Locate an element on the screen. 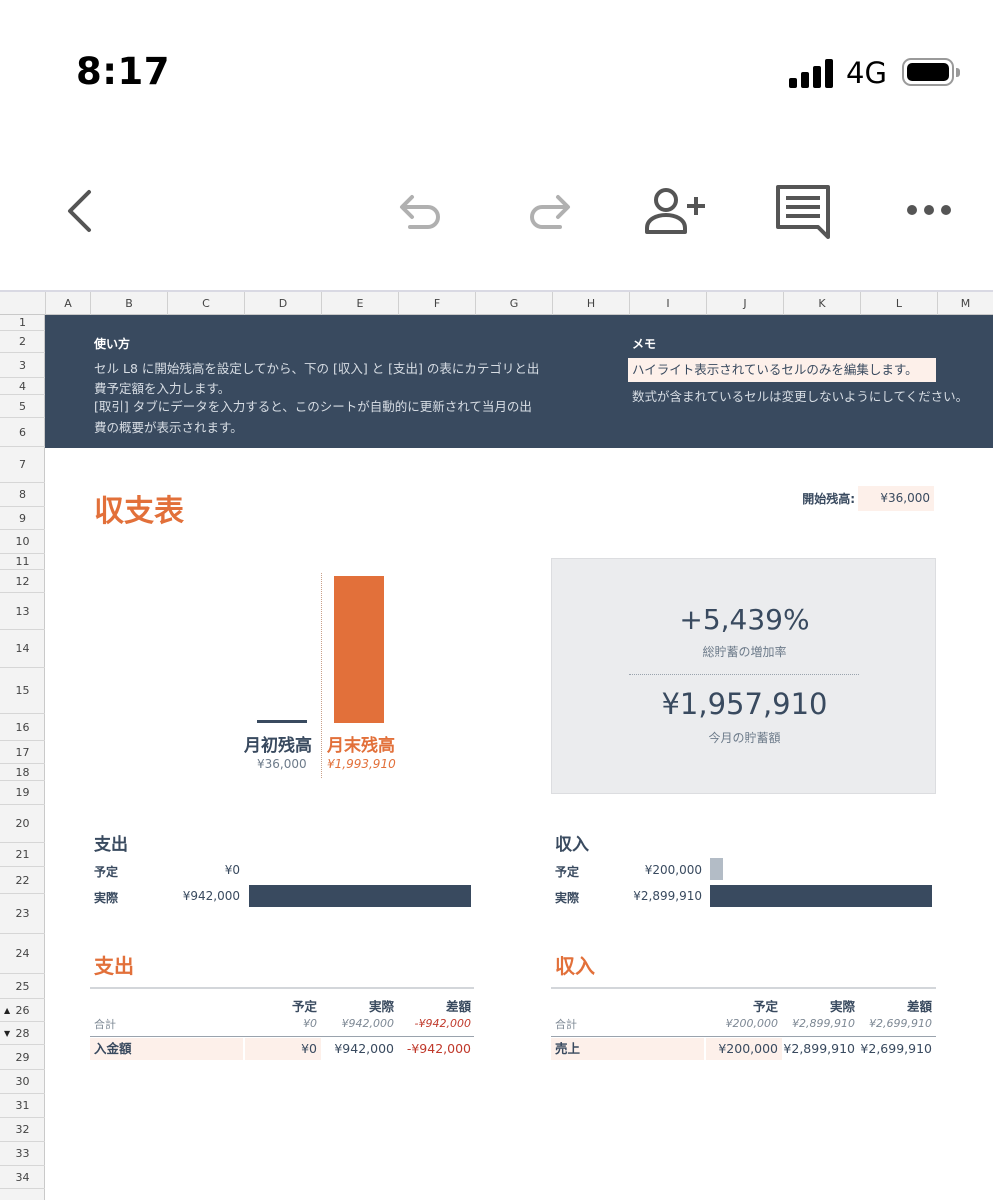 This screenshot has width=993, height=1200. expense-header-actual: 実際 is located at coordinates (381, 1006).